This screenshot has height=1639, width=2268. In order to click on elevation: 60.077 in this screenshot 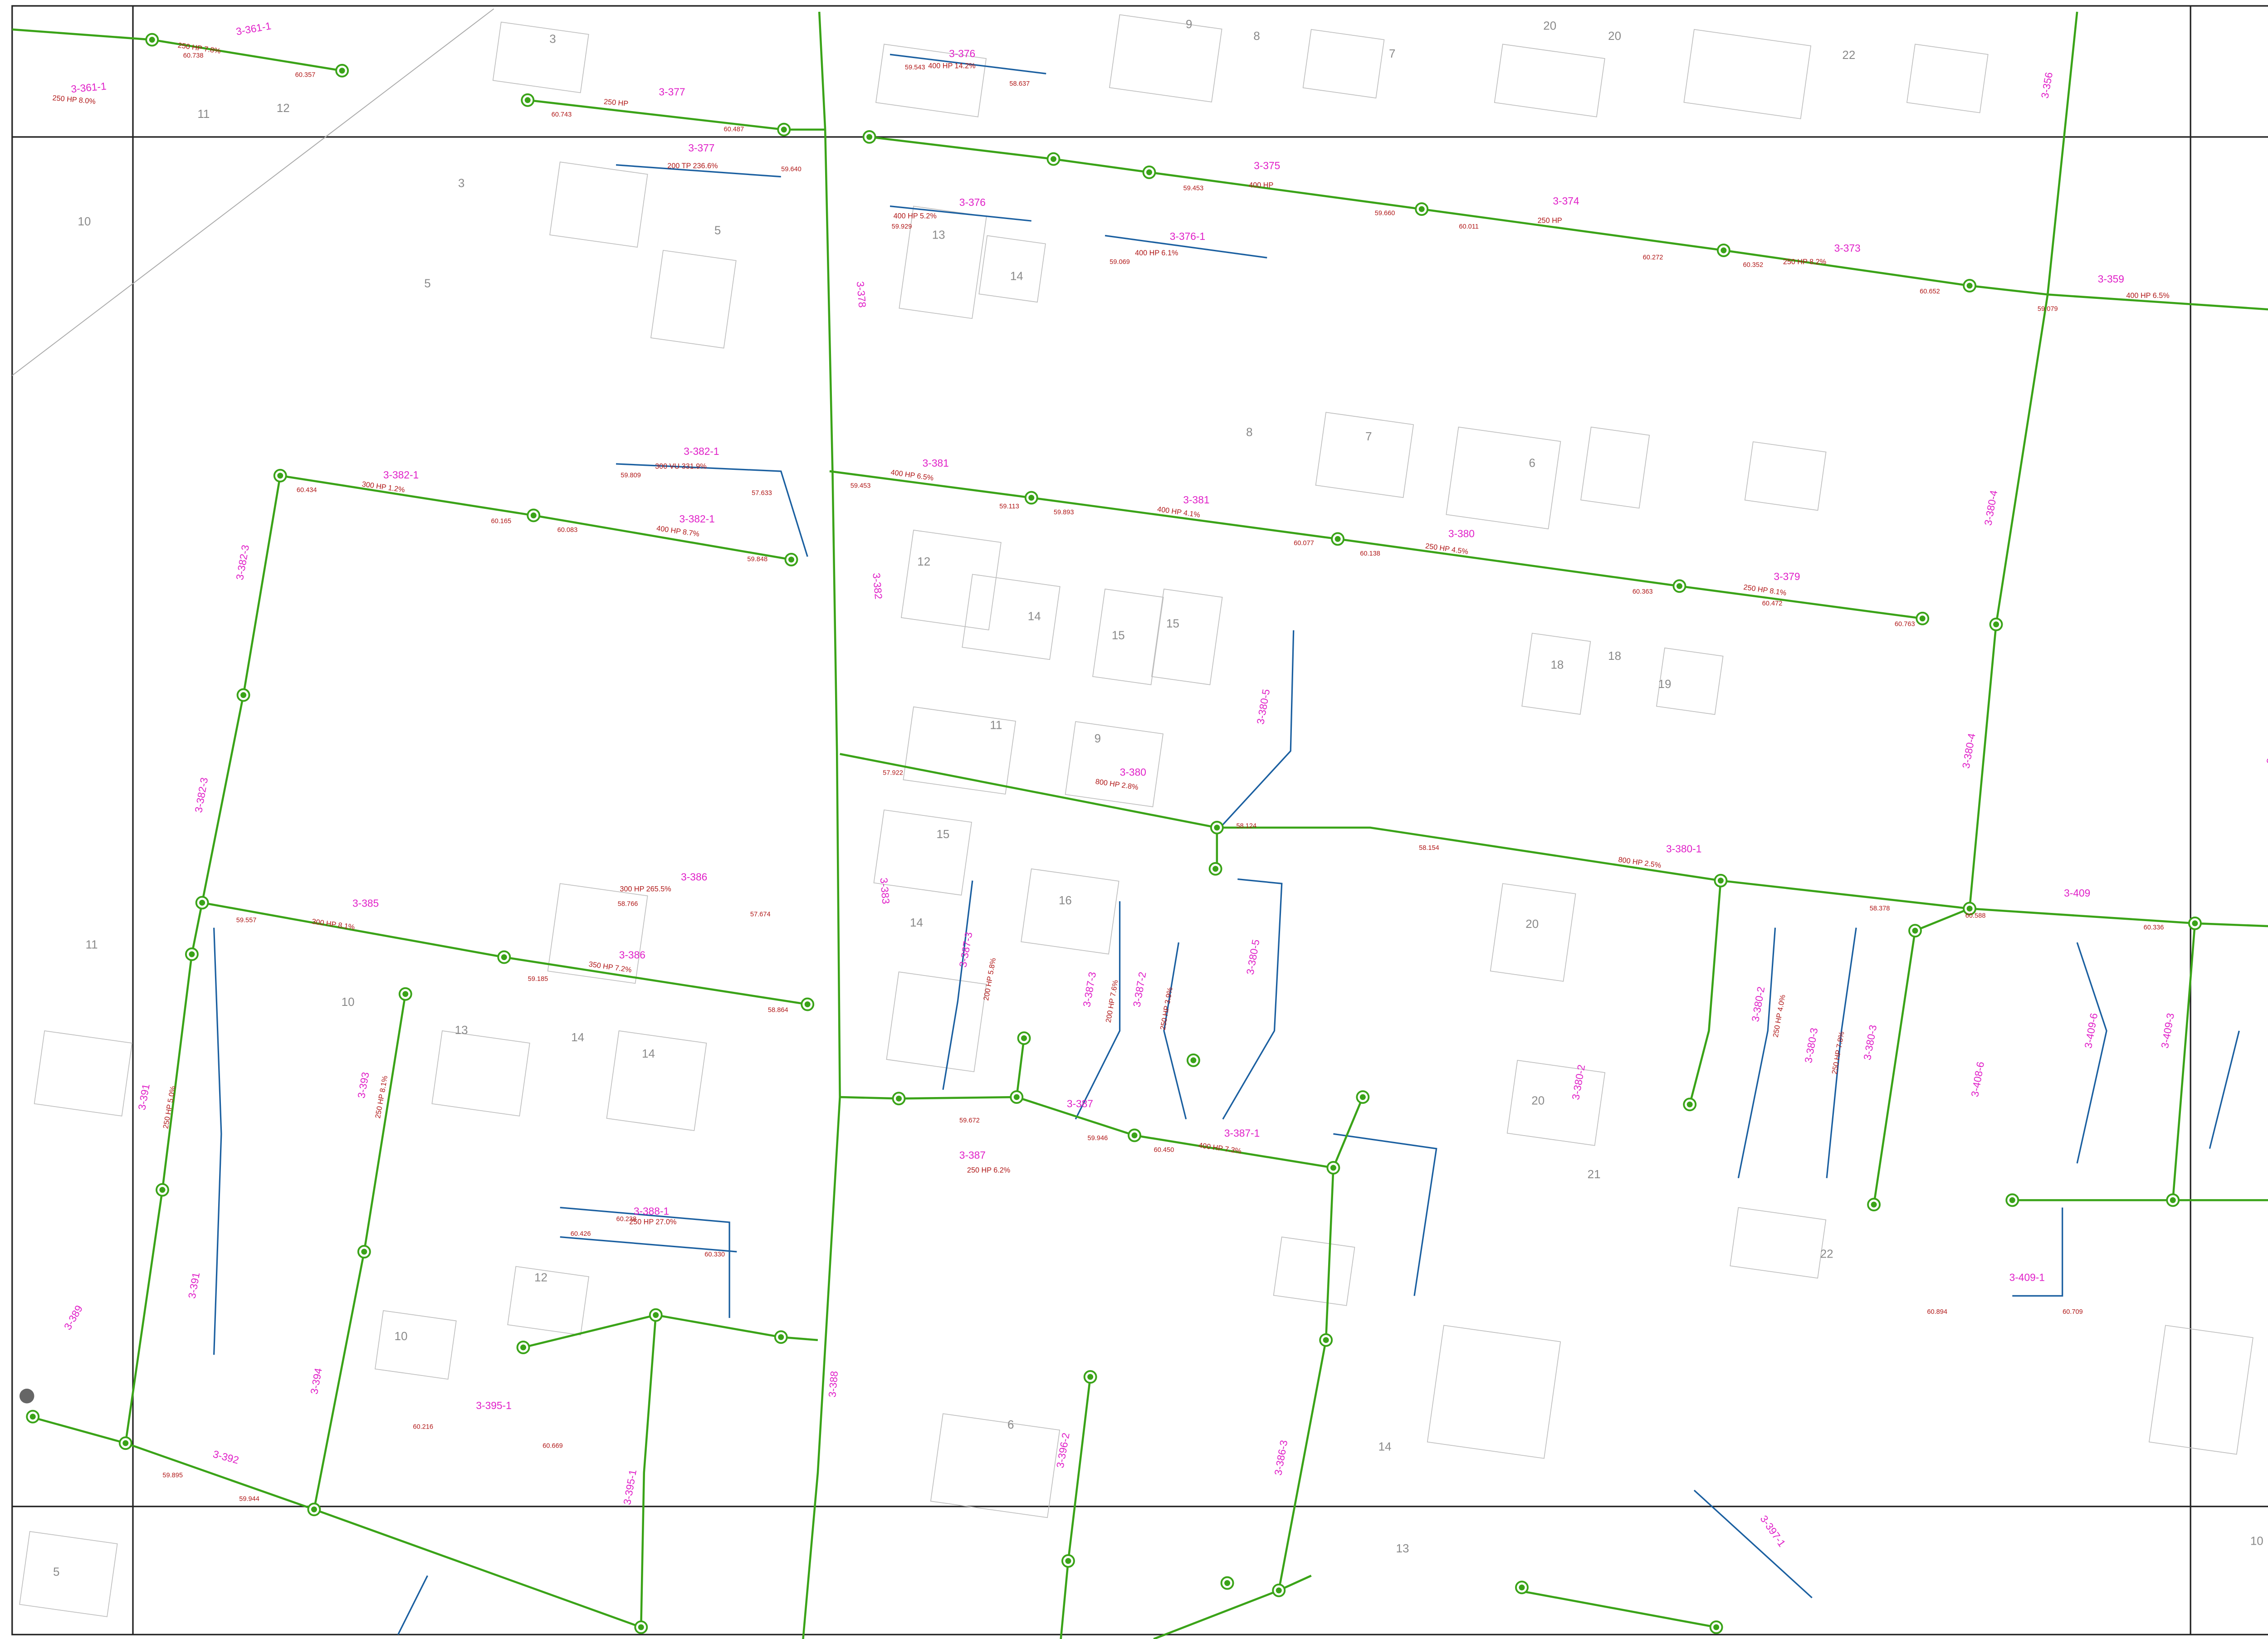, I will do `click(1304, 543)`.